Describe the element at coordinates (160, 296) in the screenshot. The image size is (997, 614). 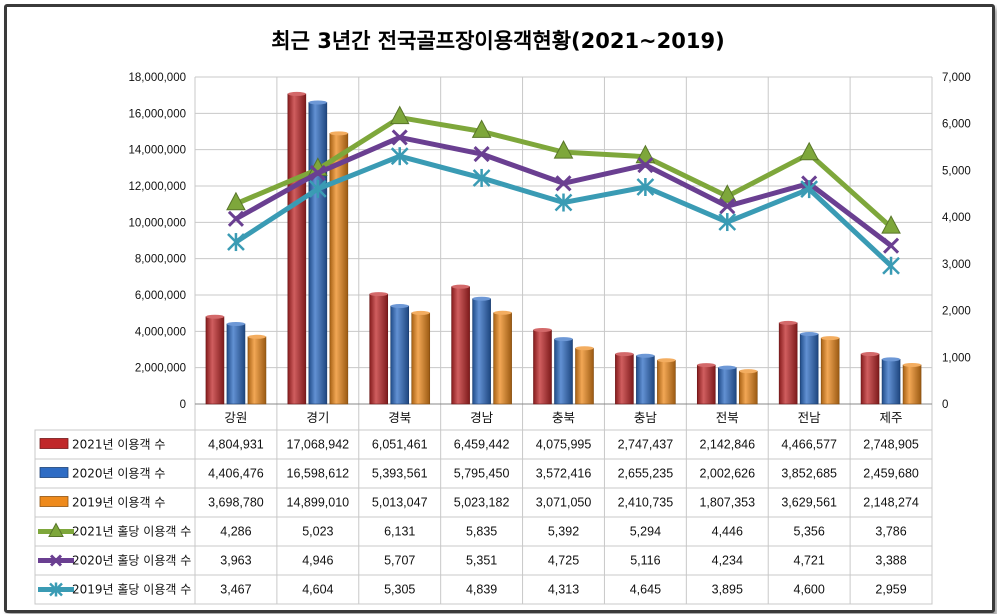
I see `left-axis-tick-label: 6,000,000` at that location.